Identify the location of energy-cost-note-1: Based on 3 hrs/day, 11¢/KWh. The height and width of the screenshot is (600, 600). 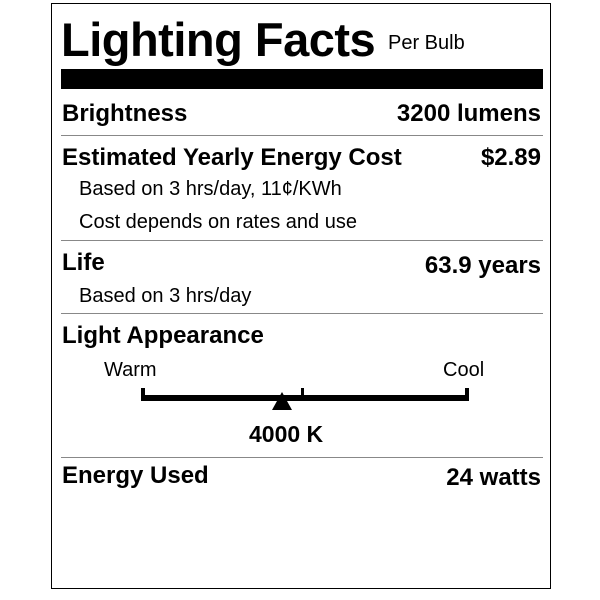
(210, 189).